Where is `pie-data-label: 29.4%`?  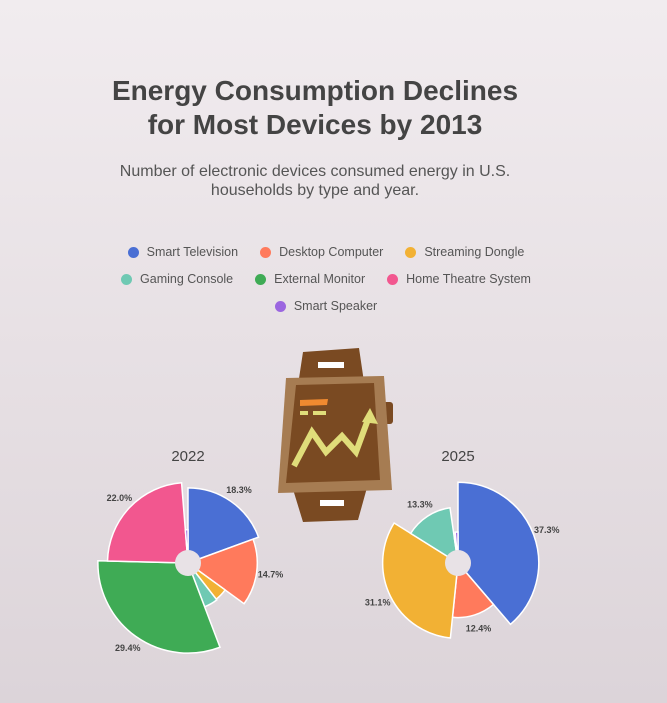 pie-data-label: 29.4% is located at coordinates (128, 648).